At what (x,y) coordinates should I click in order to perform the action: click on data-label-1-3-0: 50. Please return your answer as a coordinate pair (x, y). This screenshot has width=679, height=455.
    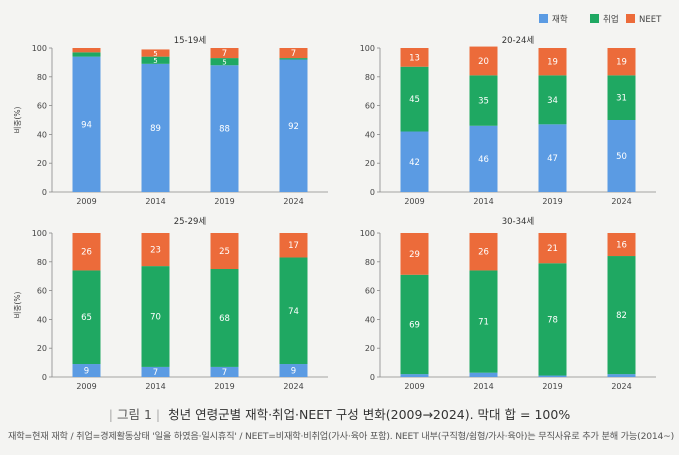
    Looking at the image, I should click on (621, 157).